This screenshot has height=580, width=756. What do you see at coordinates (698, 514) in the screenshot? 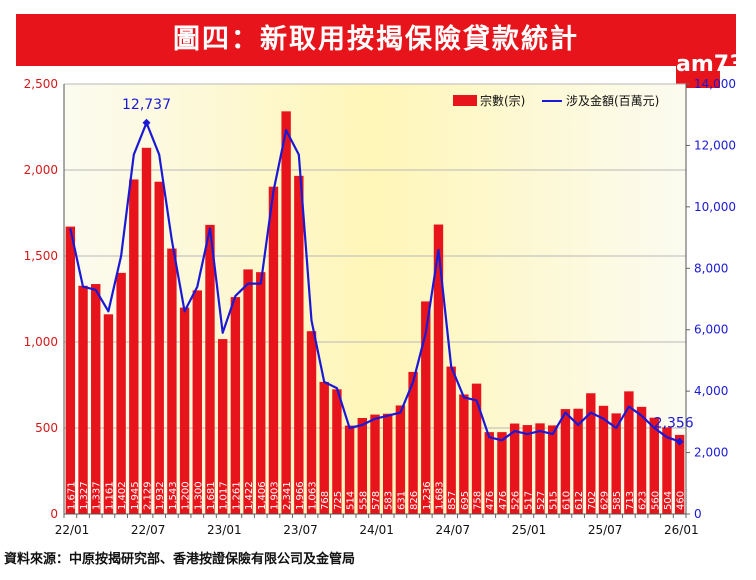
I see `right-axis-tick-label: 0` at bounding box center [698, 514].